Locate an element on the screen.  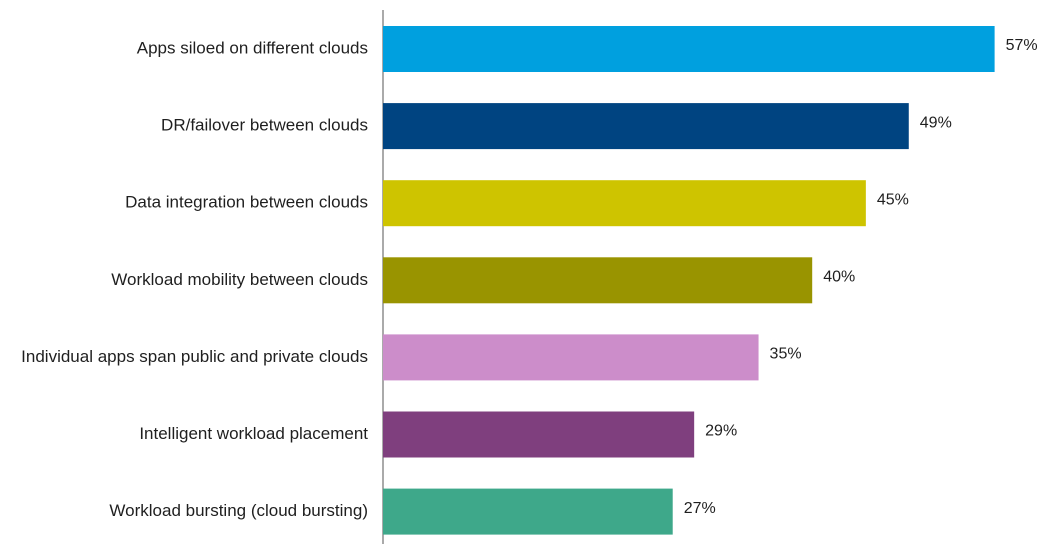
category-label: DR/failover between clouds is located at coordinates (264, 125).